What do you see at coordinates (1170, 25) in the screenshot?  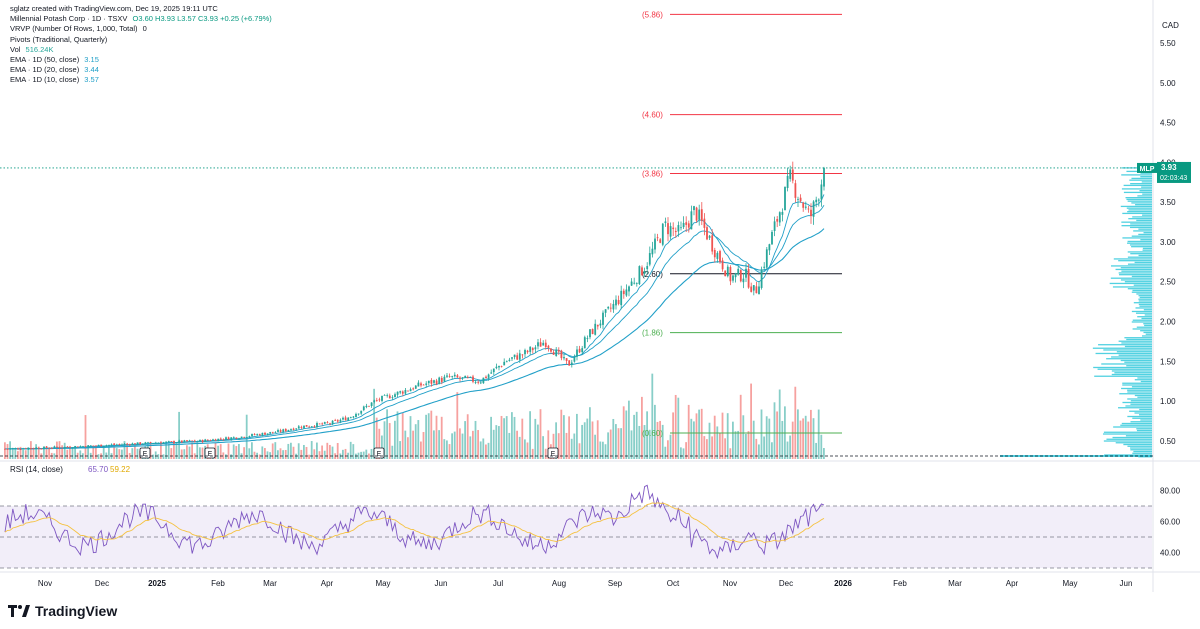 I see `currency-label: CAD` at bounding box center [1170, 25].